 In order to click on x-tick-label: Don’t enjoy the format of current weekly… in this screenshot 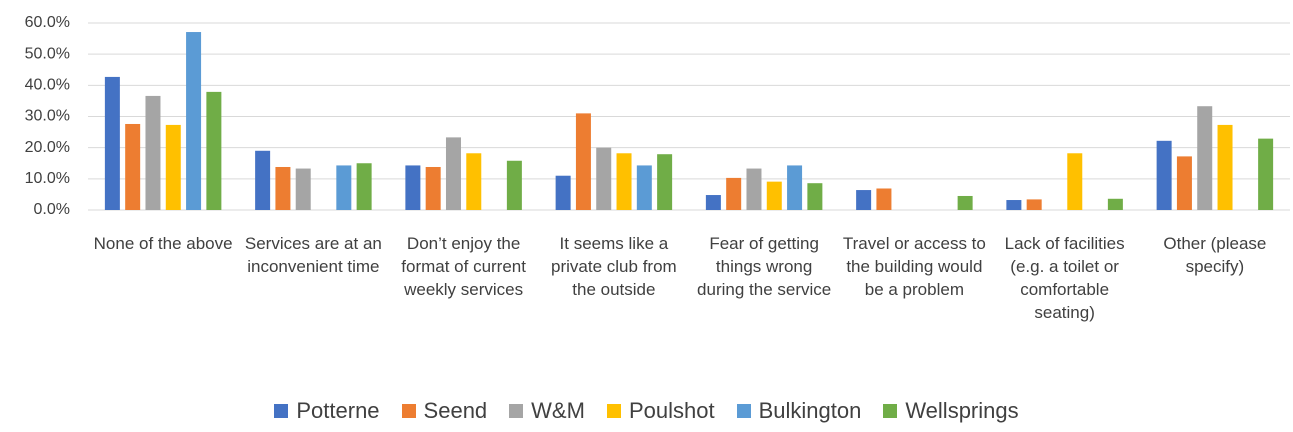, I will do `click(463, 266)`.